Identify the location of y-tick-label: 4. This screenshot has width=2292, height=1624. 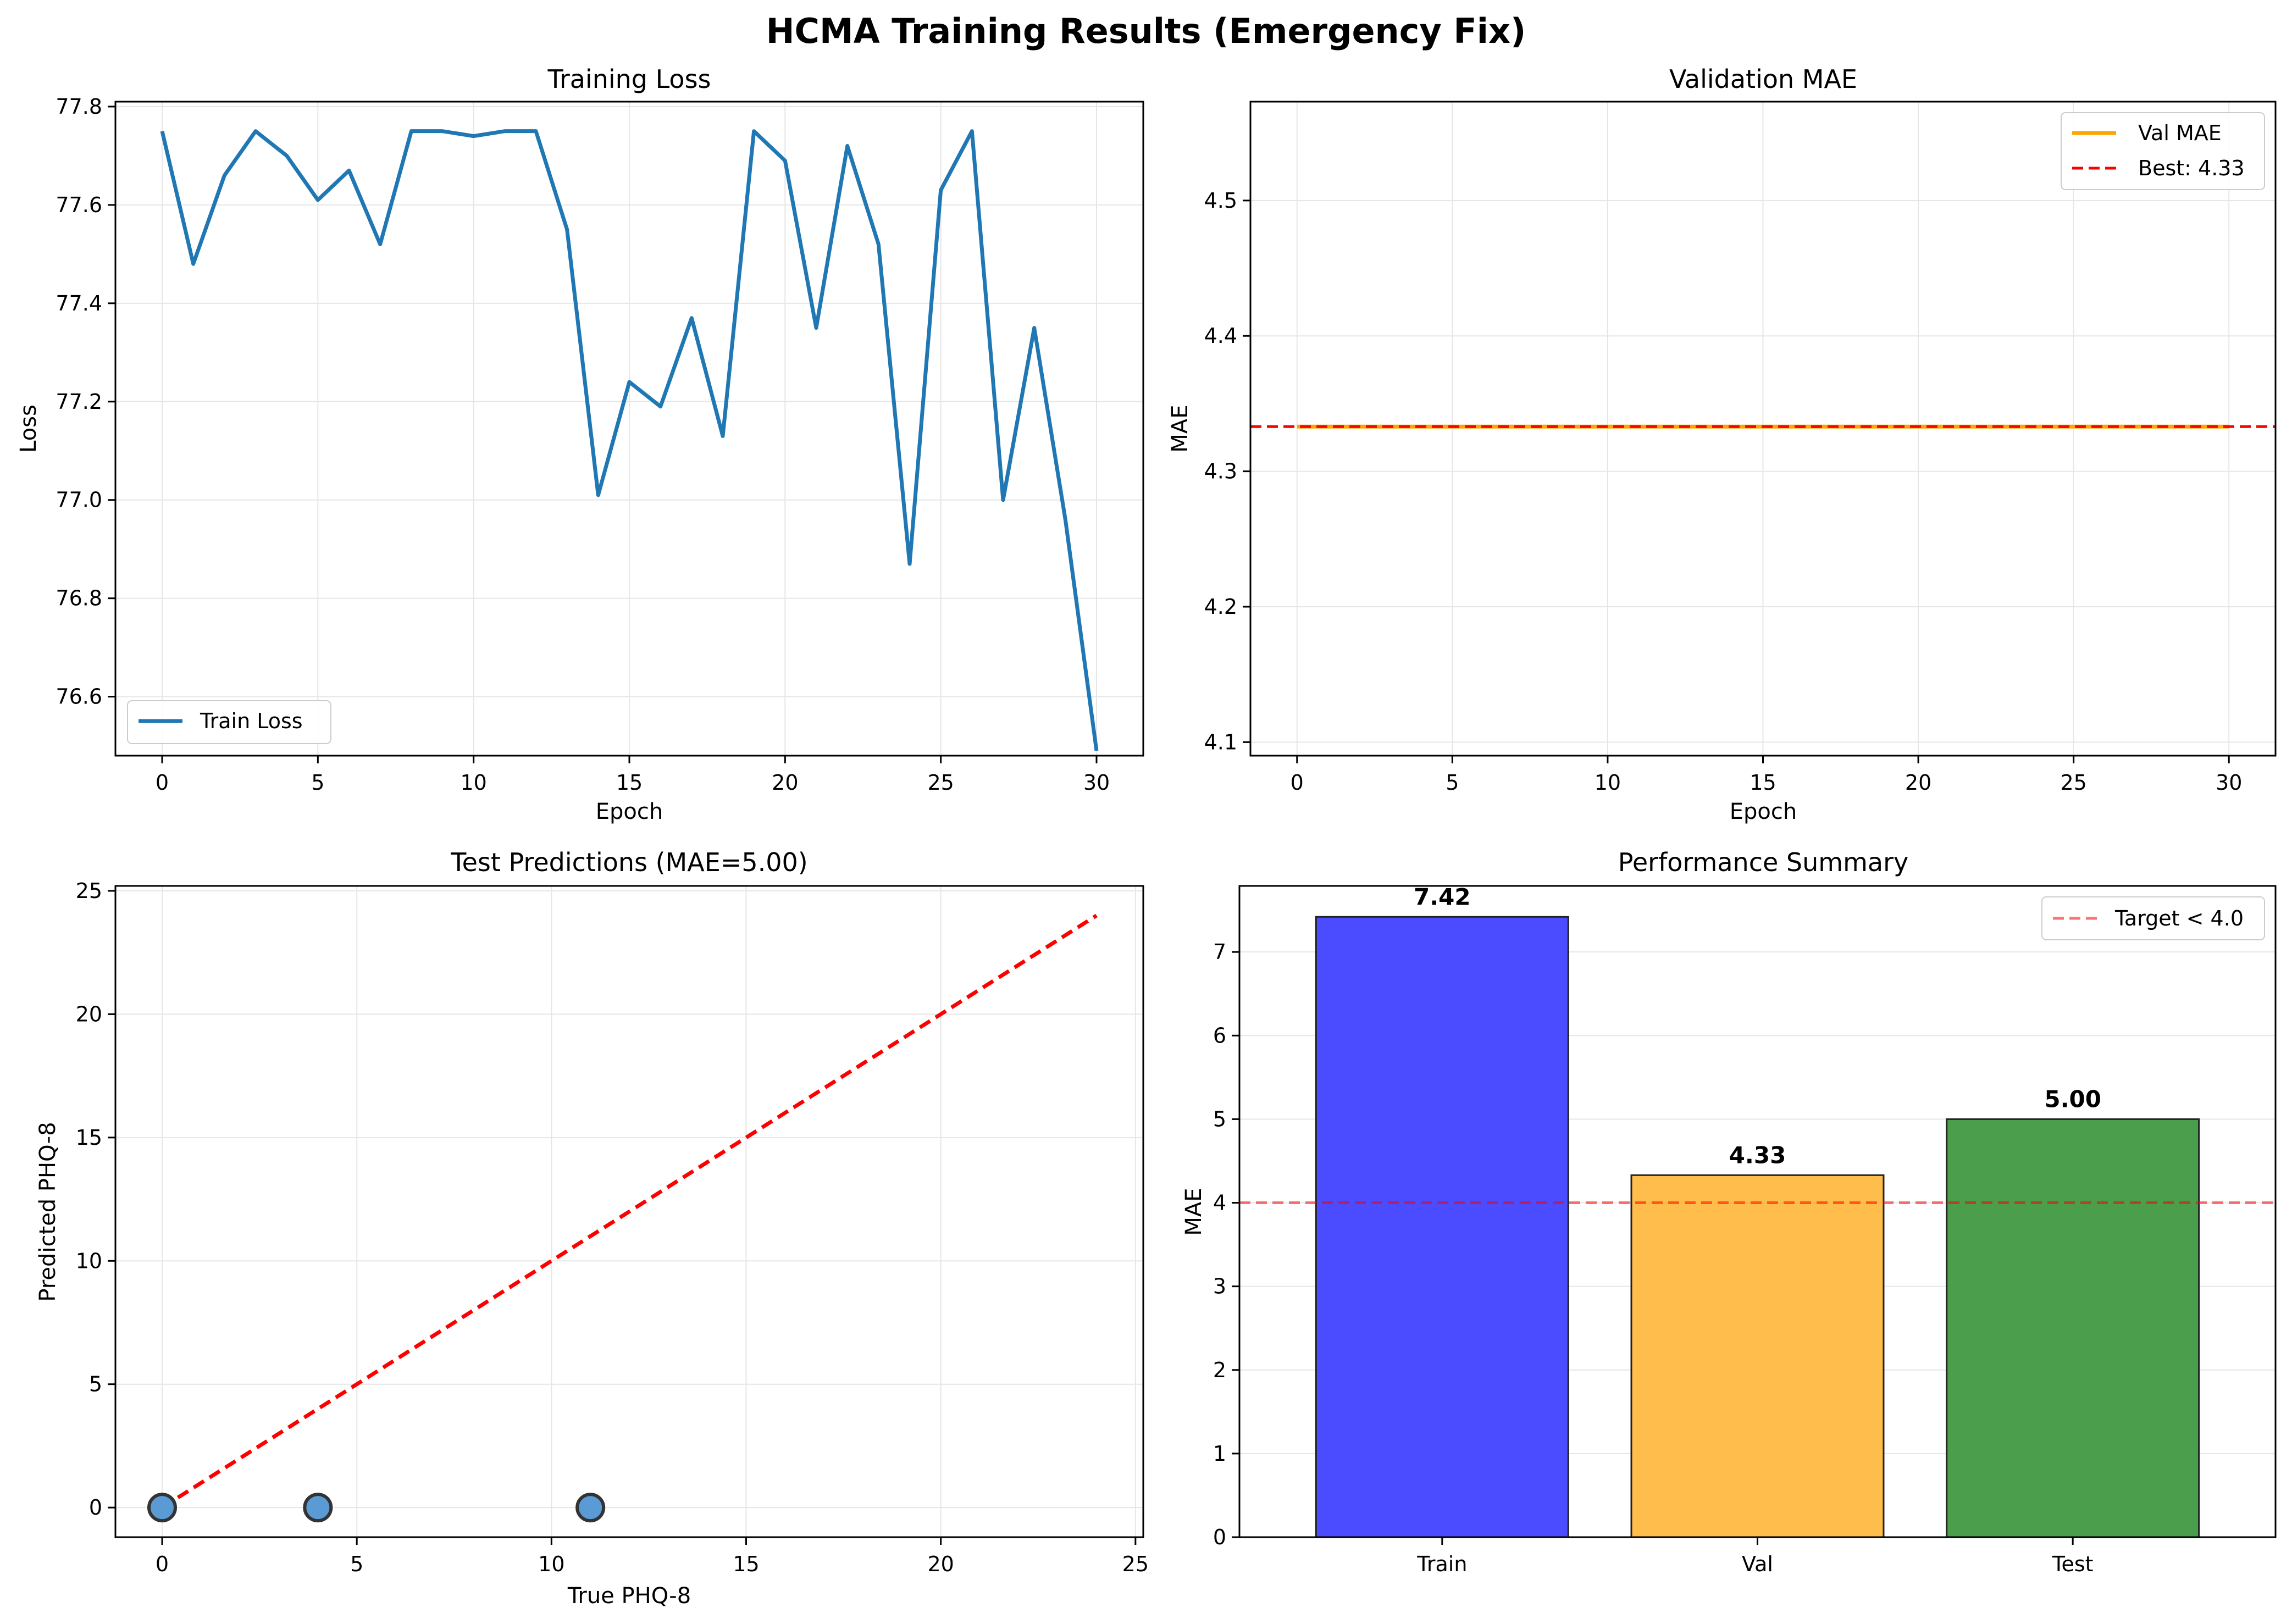
(1219, 1203).